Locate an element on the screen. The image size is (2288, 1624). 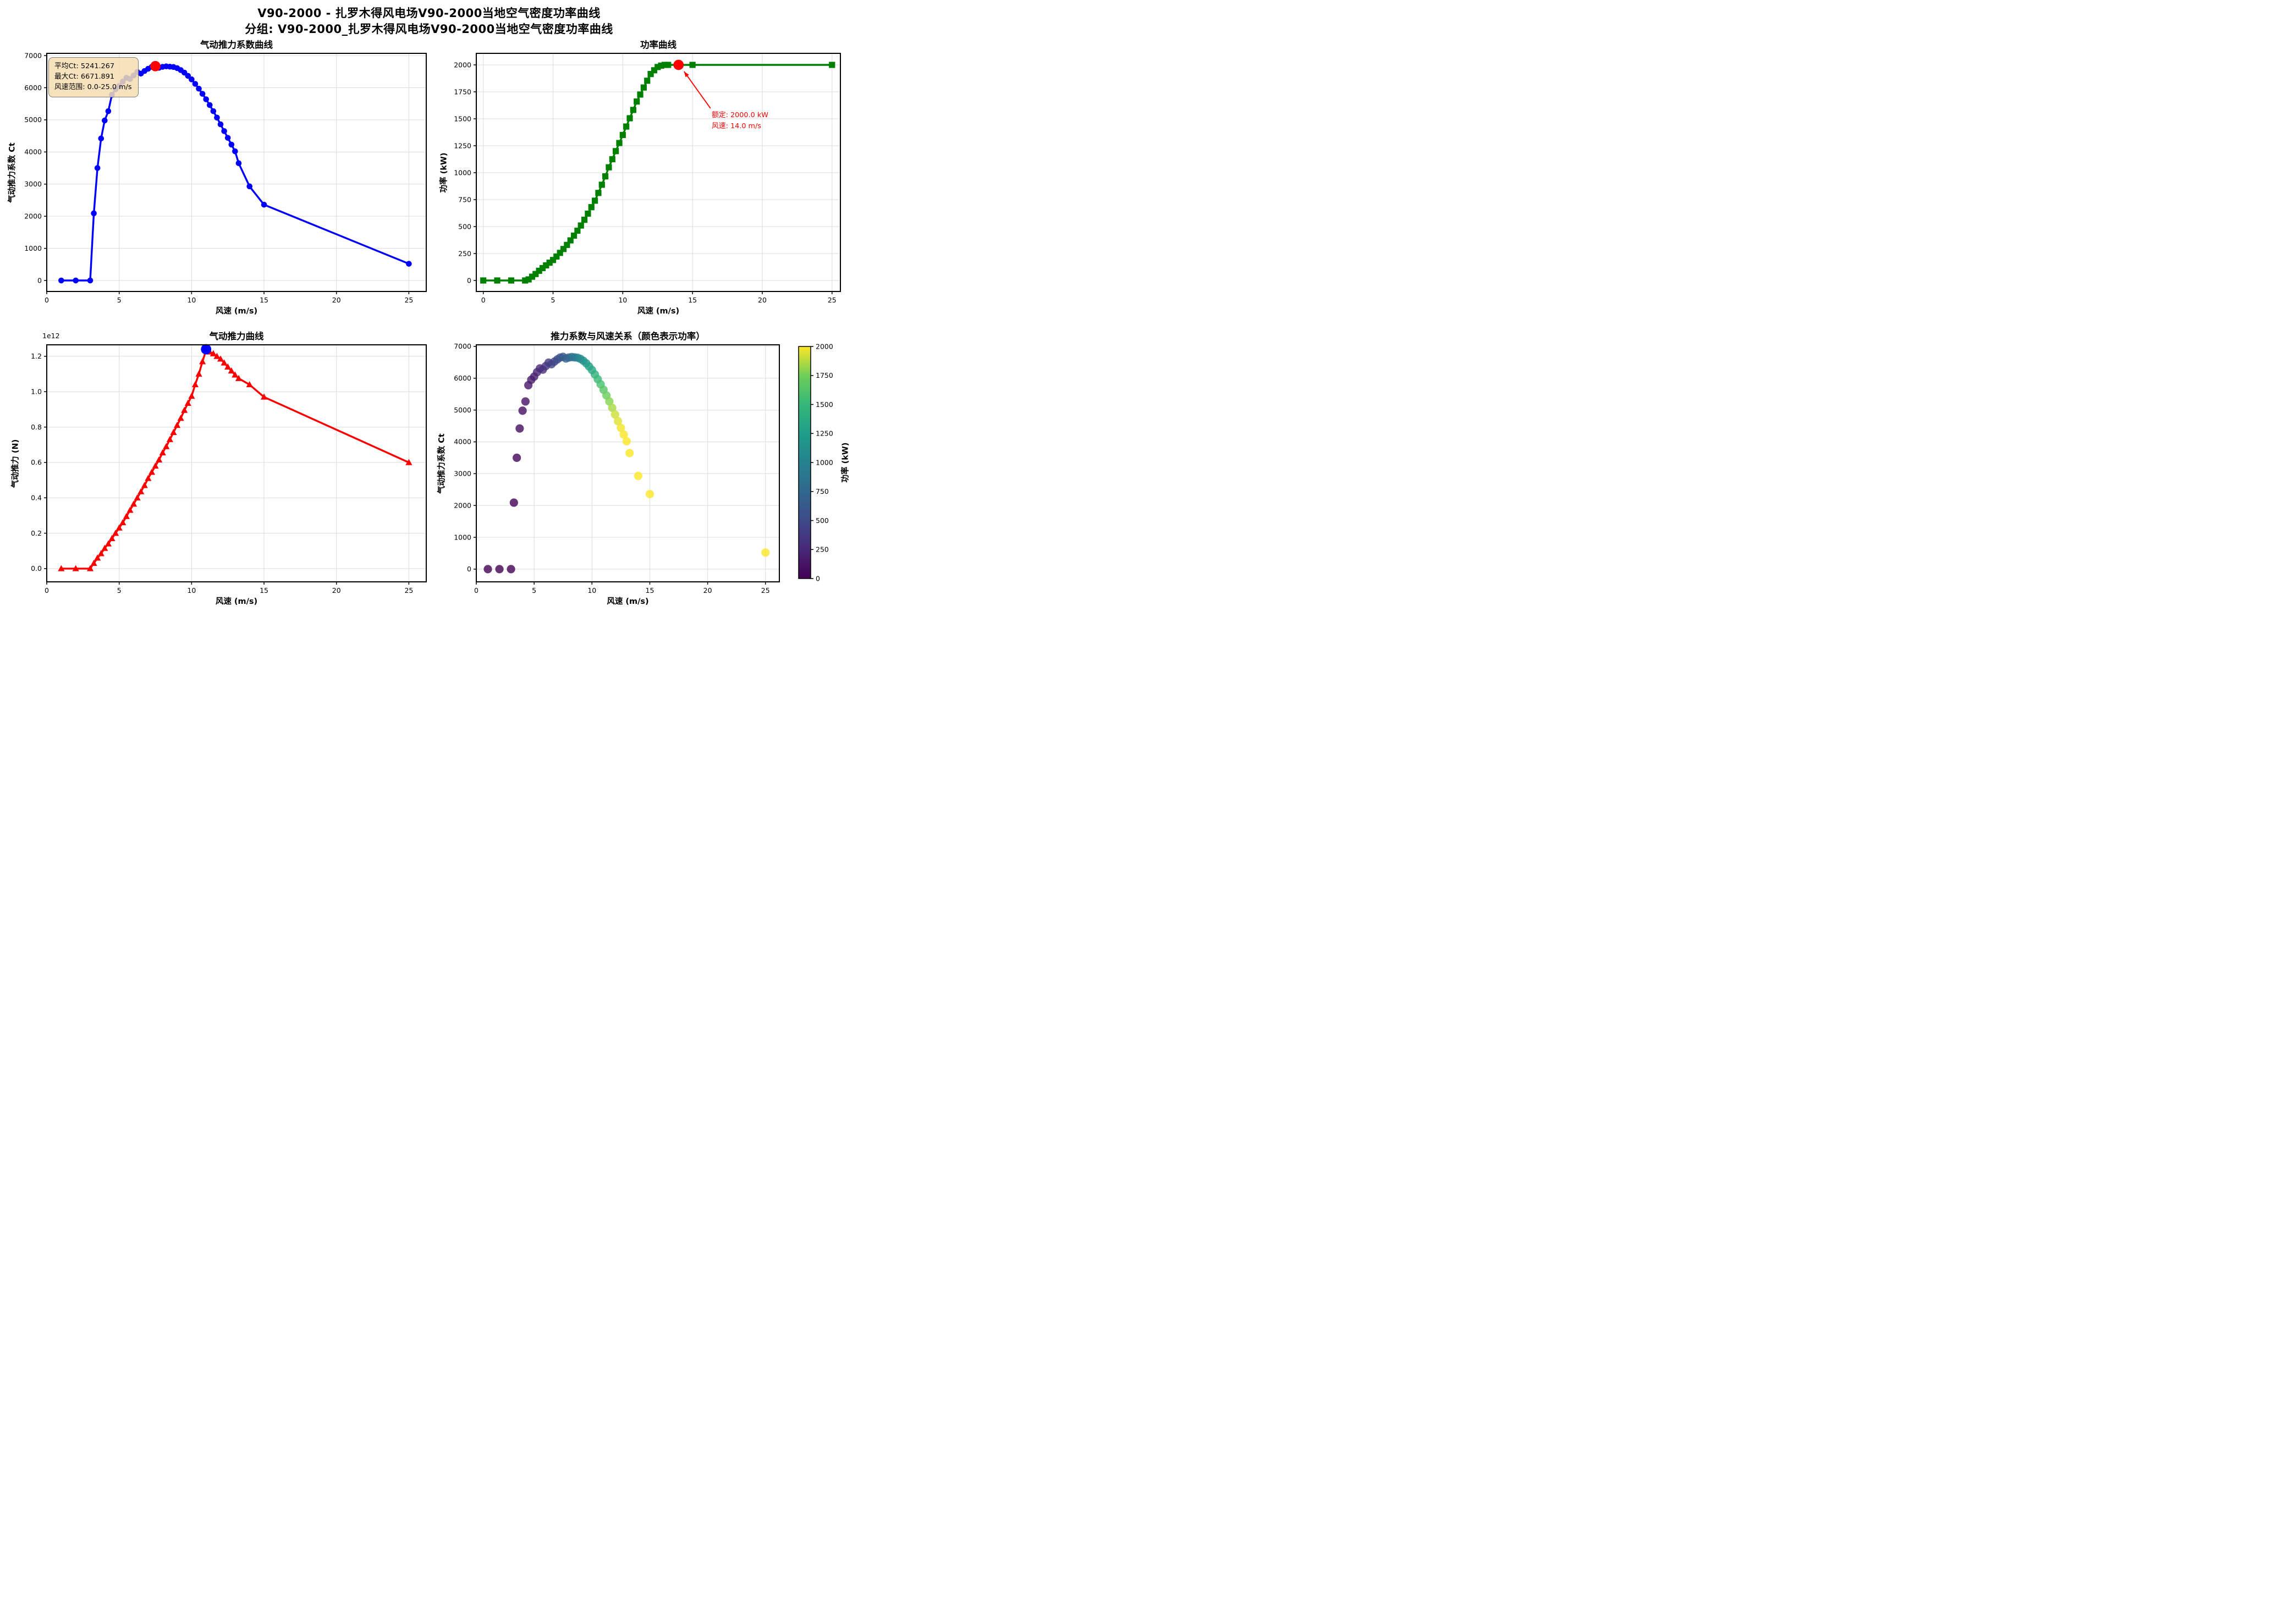
thrust-curve-ylabel: 气动推力 (N) is located at coordinates (15, 463).